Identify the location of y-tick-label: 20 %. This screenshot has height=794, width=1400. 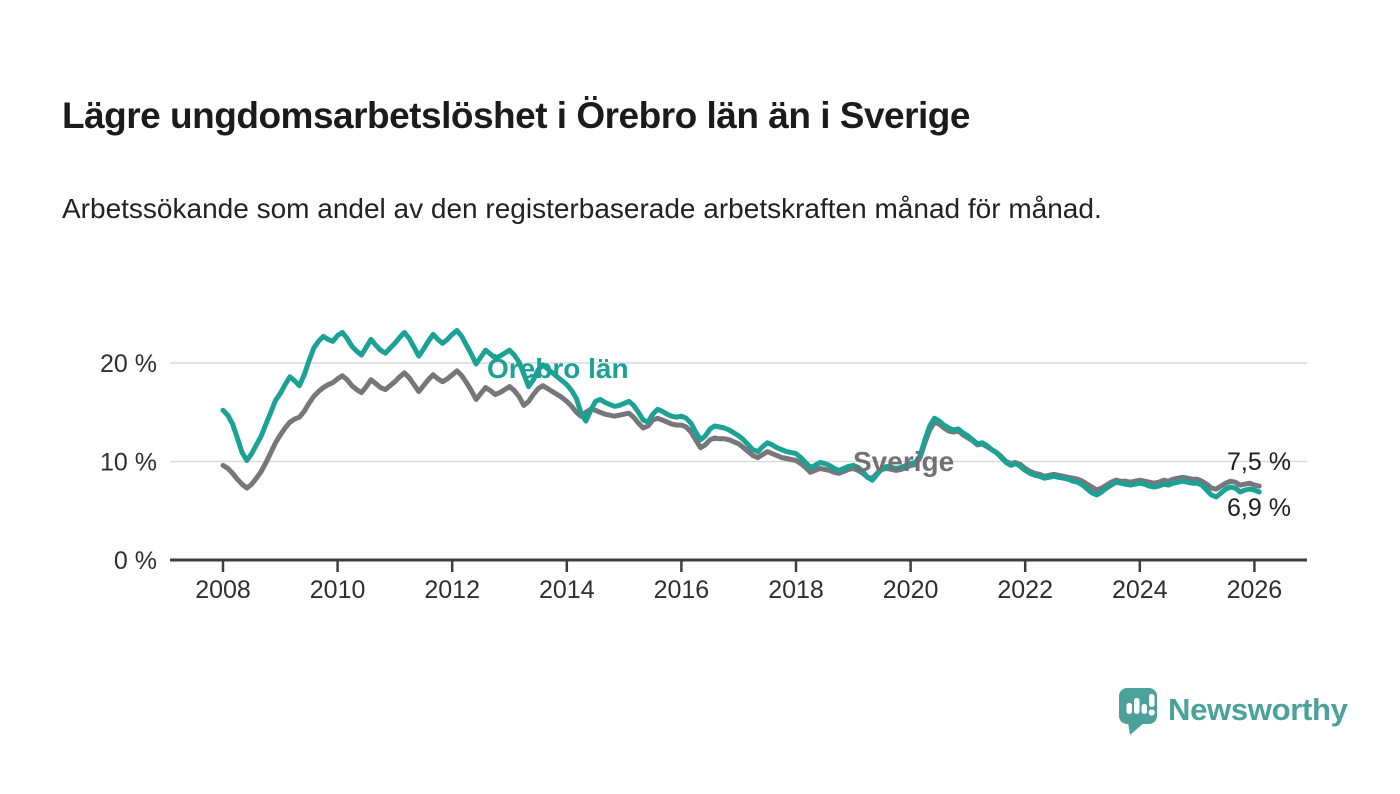
(128, 364).